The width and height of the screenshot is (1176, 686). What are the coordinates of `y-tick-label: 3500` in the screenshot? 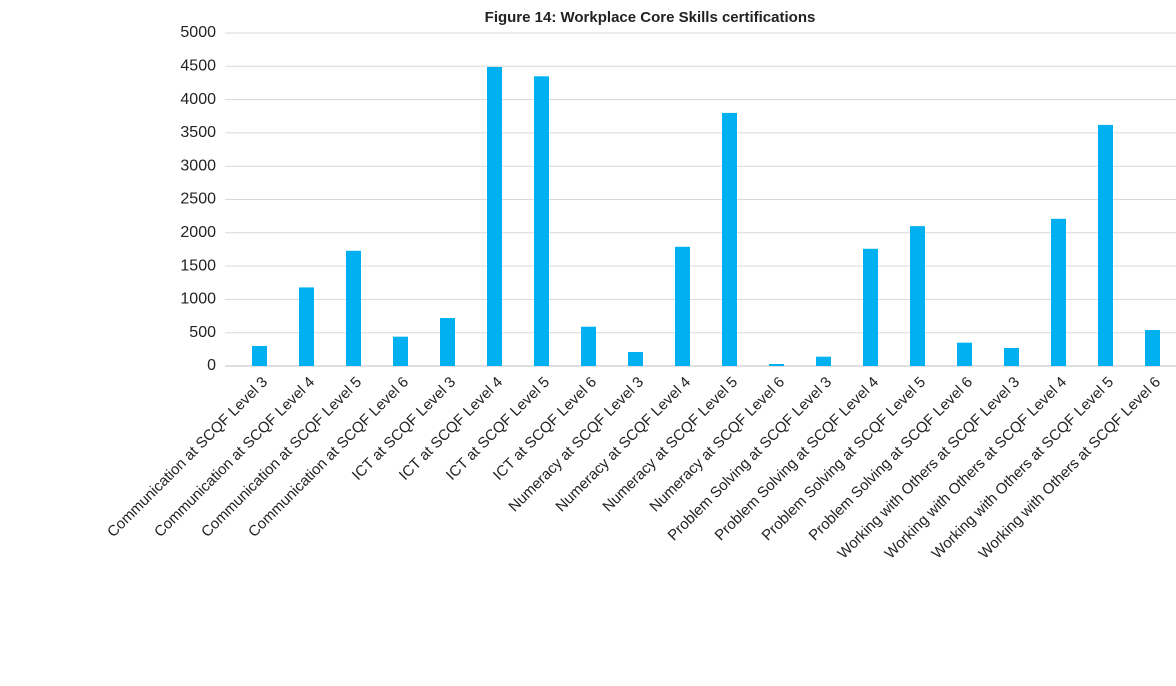 It's located at (198, 132).